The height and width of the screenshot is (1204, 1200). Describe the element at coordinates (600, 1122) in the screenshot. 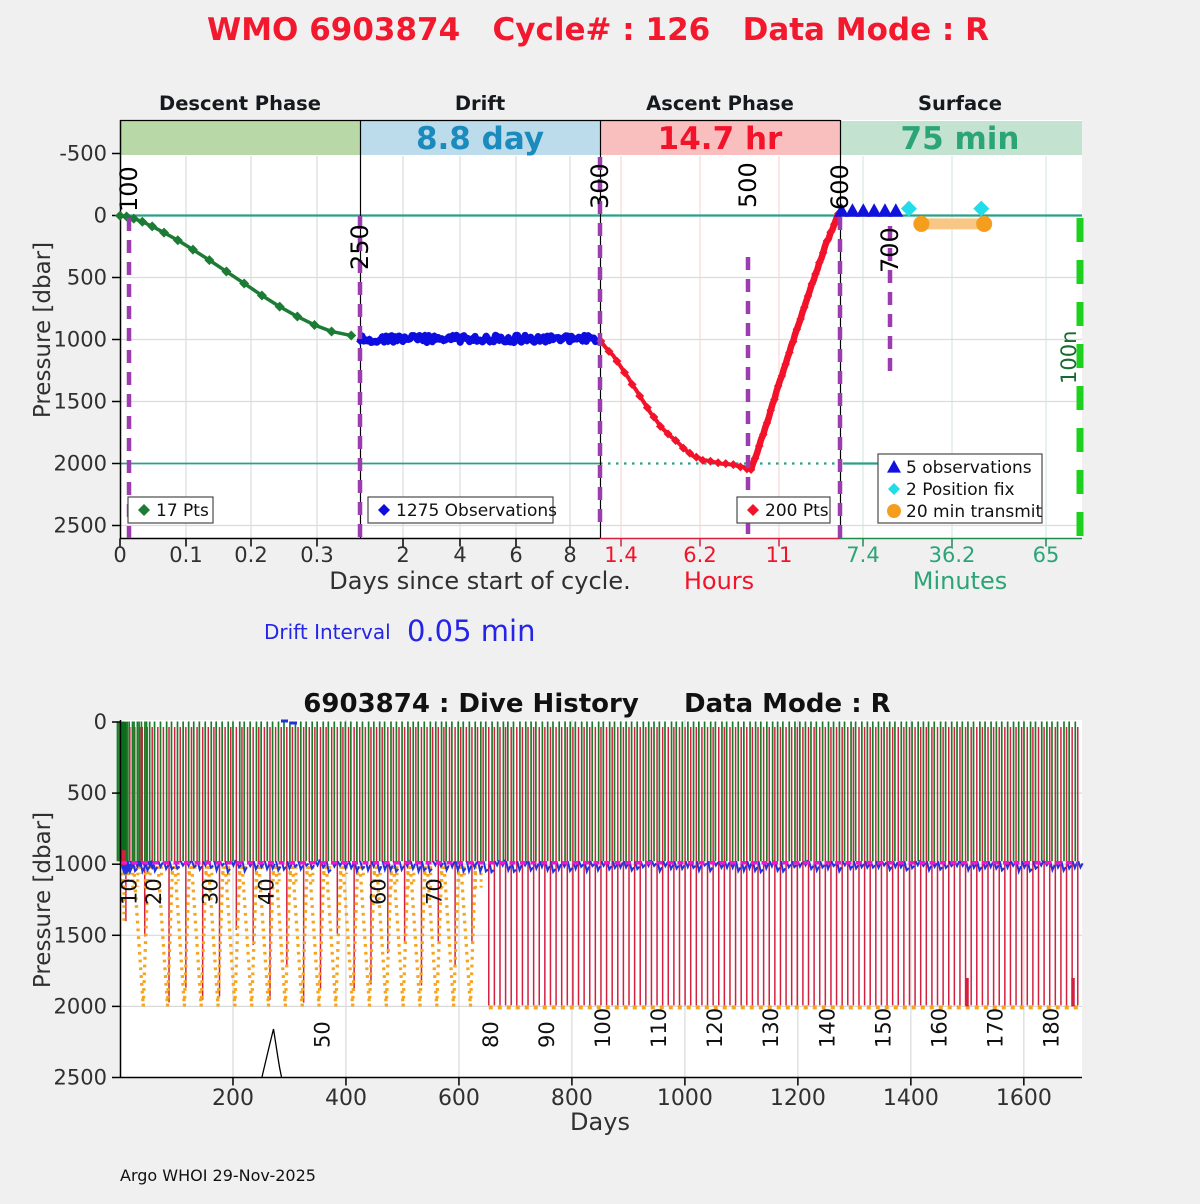

I see `bottom-xlabel: Days` at that location.